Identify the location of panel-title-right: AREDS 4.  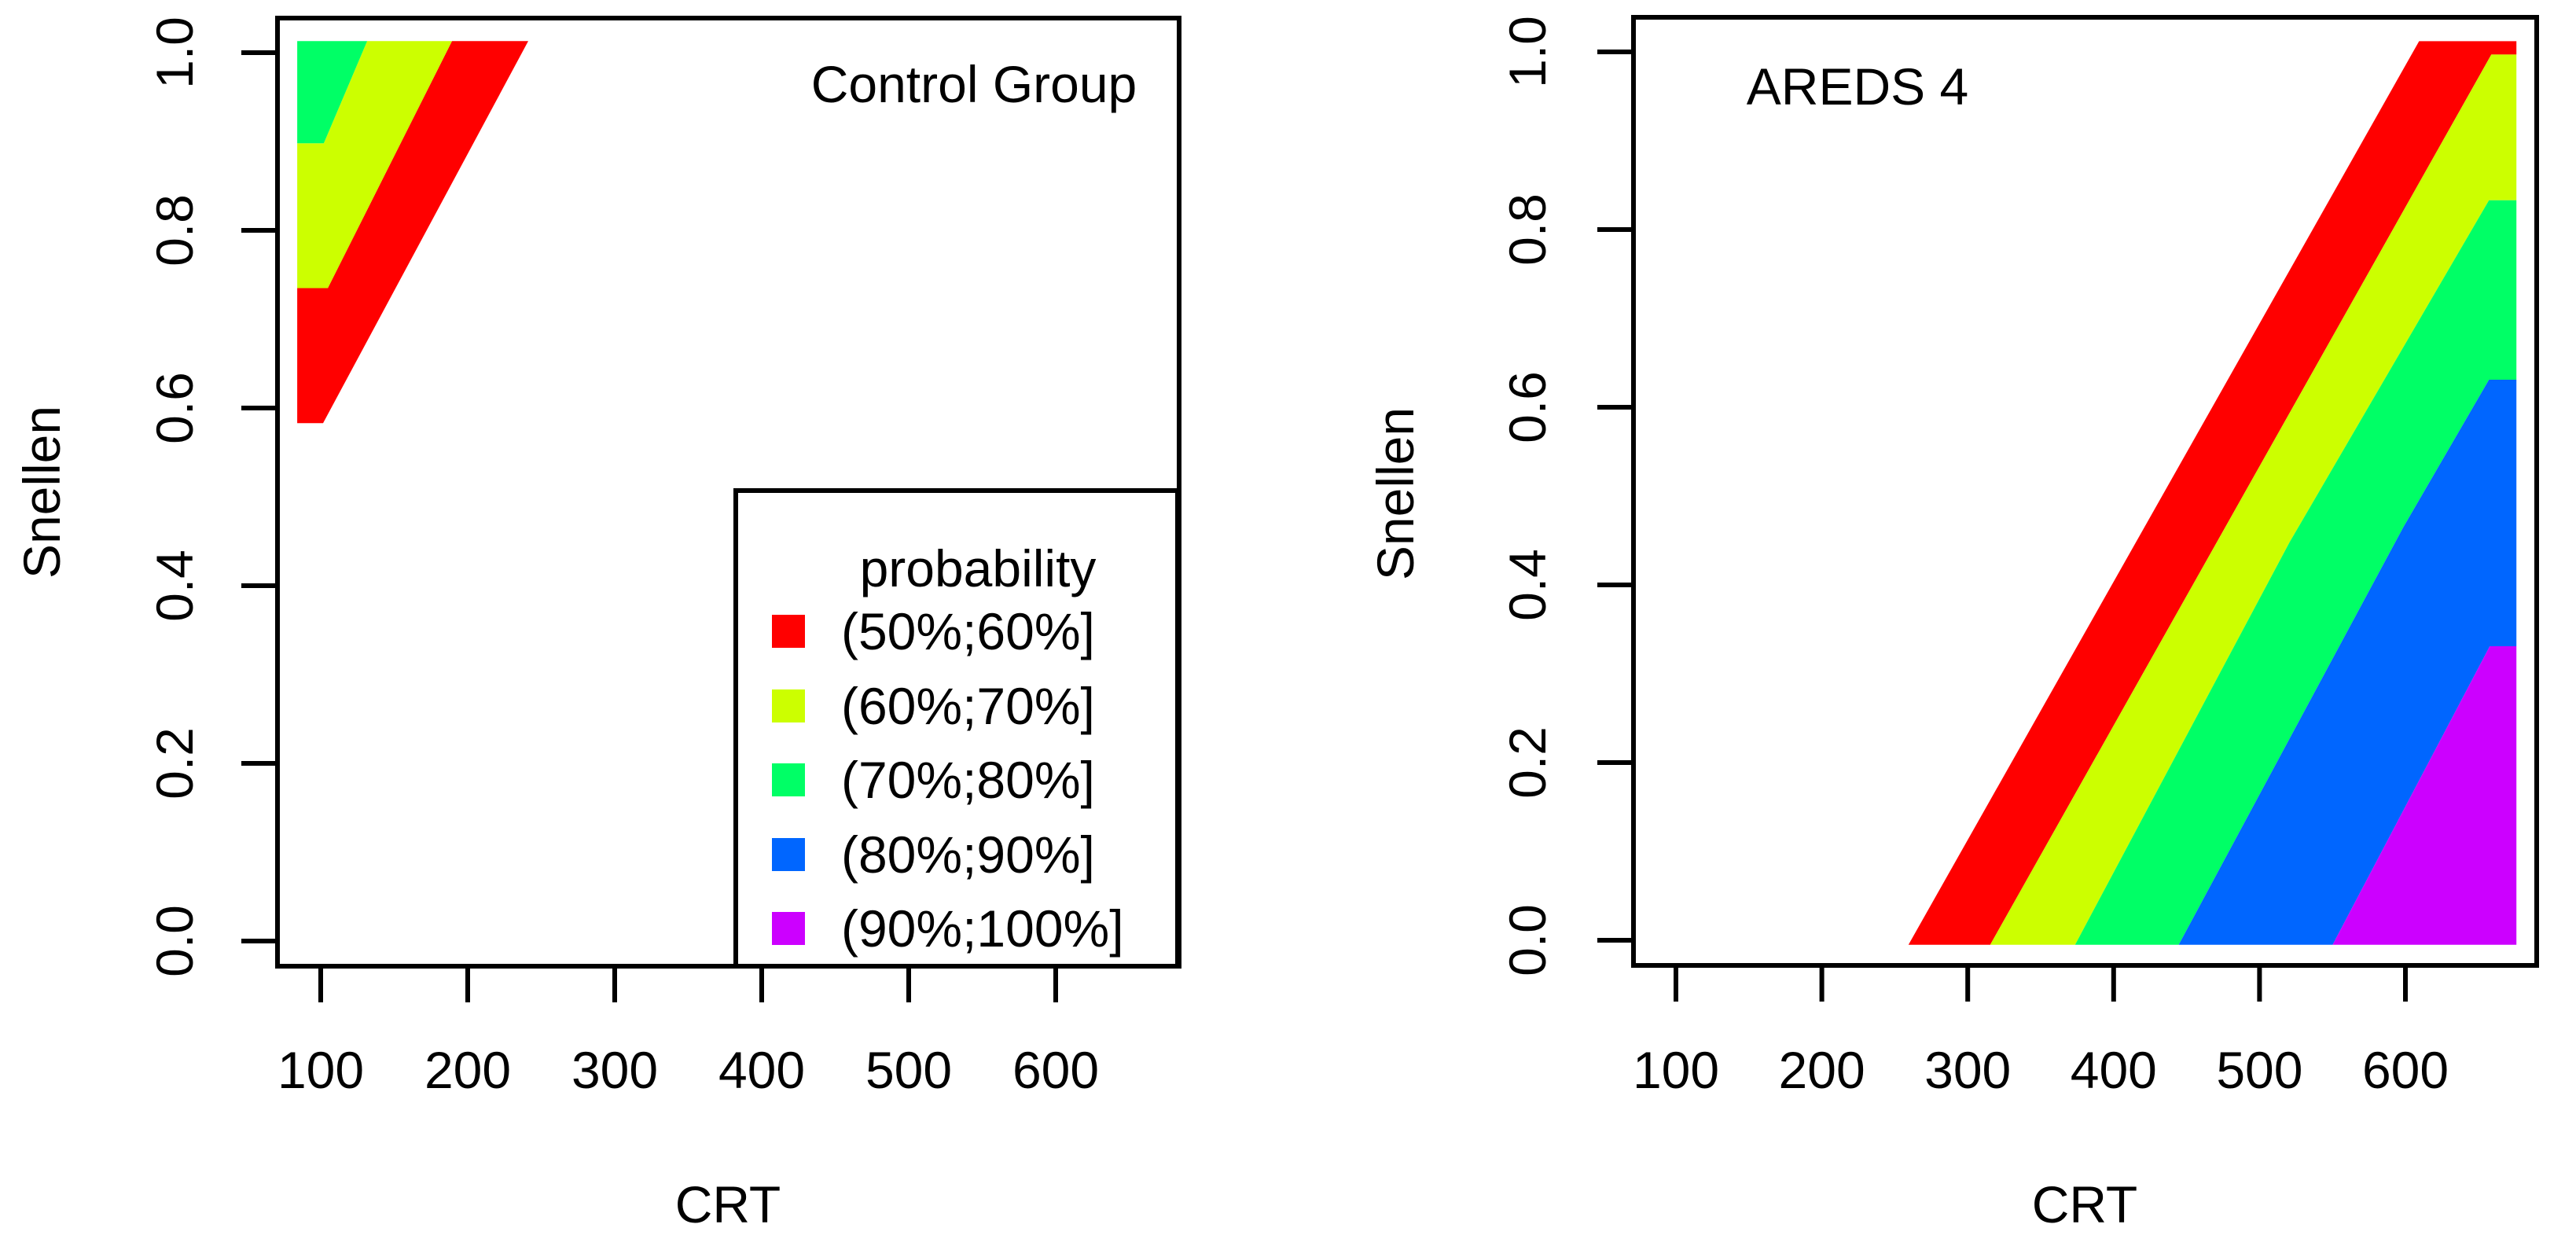
(1857, 87).